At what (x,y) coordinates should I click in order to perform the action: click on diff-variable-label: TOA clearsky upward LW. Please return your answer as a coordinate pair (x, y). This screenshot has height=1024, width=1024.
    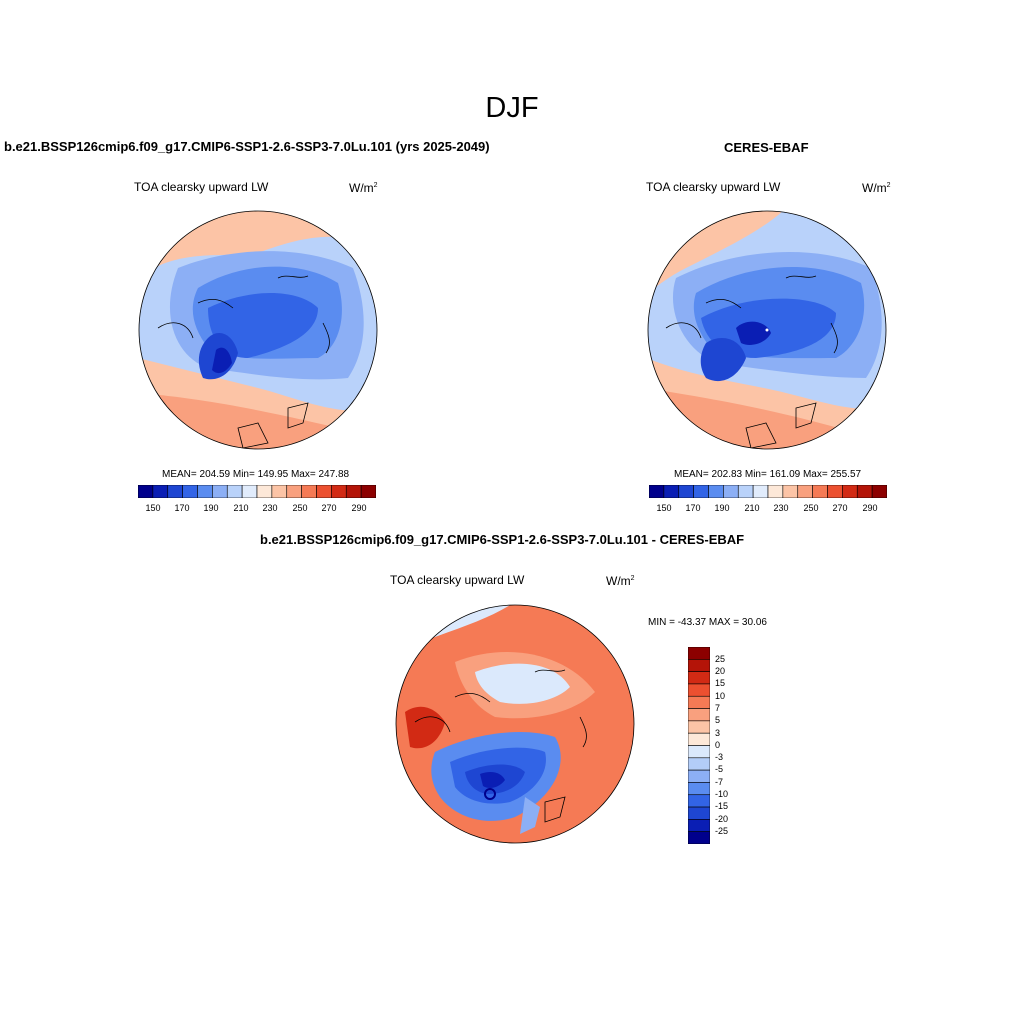
    Looking at the image, I should click on (457, 580).